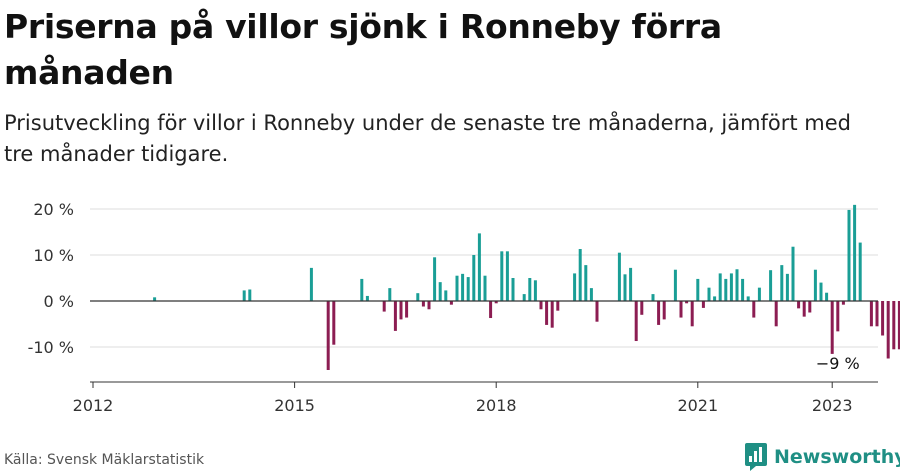 The height and width of the screenshot is (474, 900). I want to click on y-tick-label: 0 %, so click(59, 301).